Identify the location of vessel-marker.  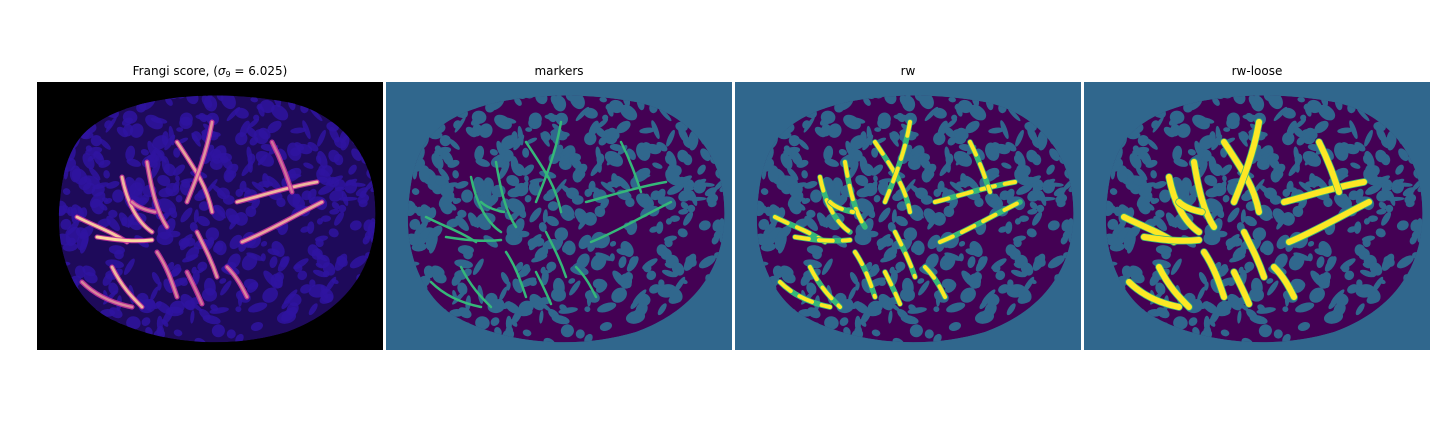
(456, 294).